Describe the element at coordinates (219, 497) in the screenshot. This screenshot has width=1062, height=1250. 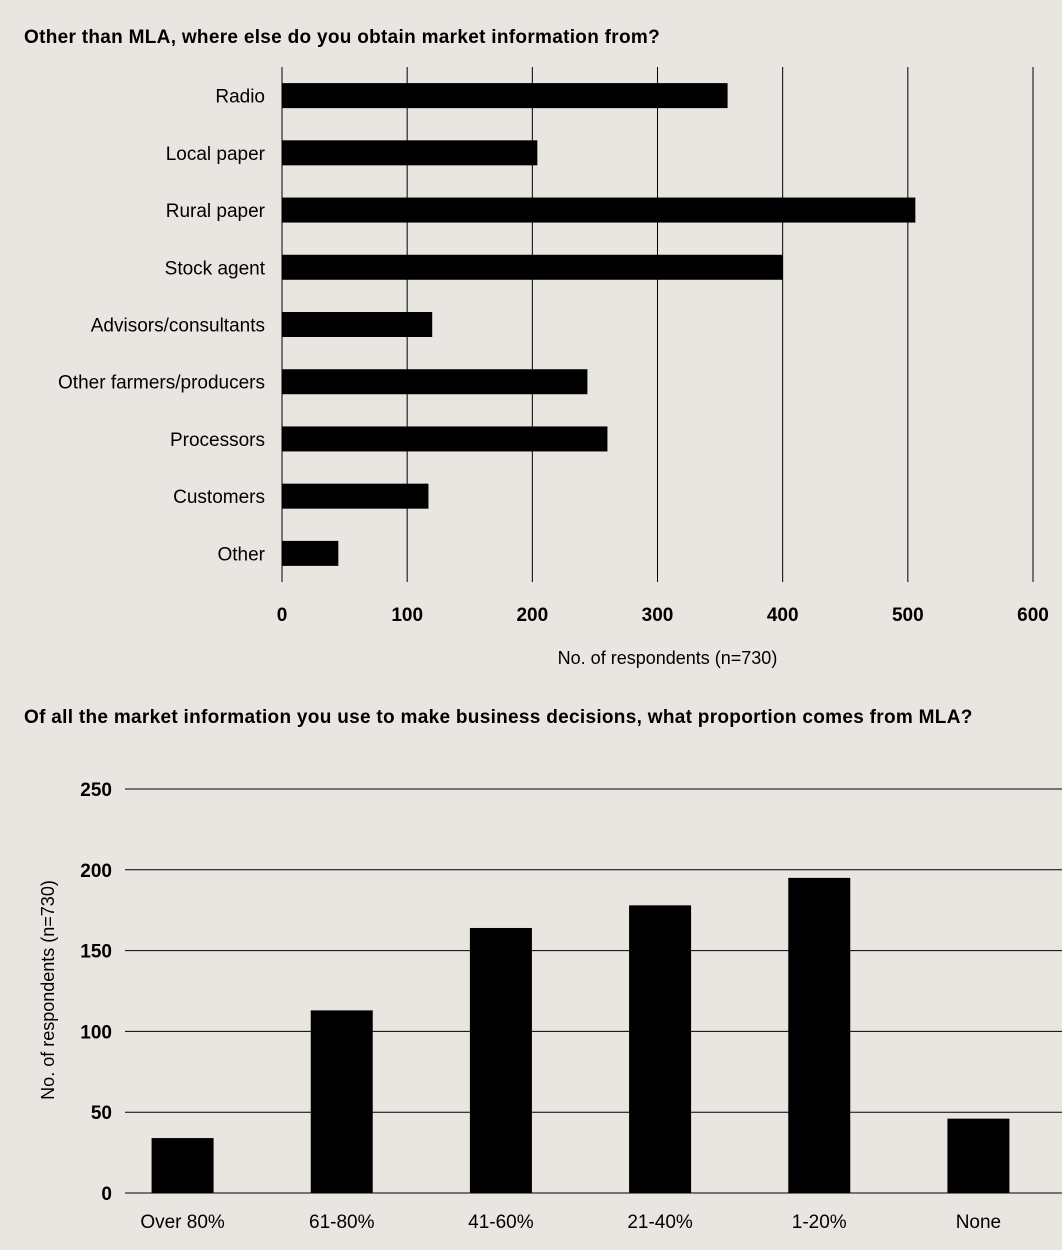
I see `y-category-label: Customers` at that location.